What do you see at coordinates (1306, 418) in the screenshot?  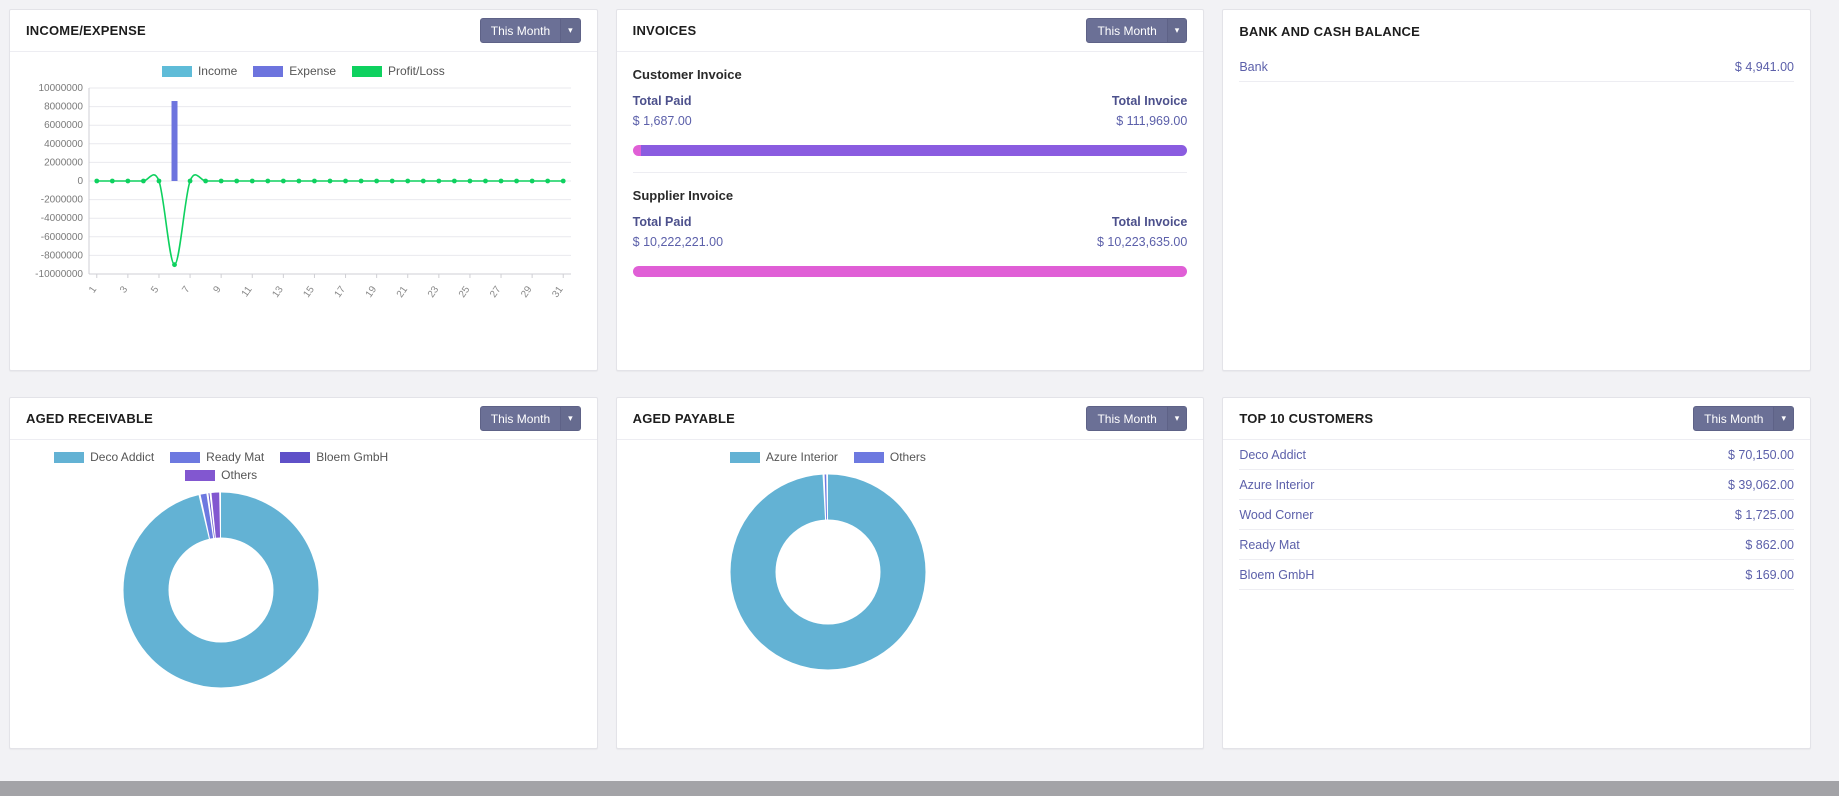 I see `top-customers-title: TOP 10 CUSTOMERS` at bounding box center [1306, 418].